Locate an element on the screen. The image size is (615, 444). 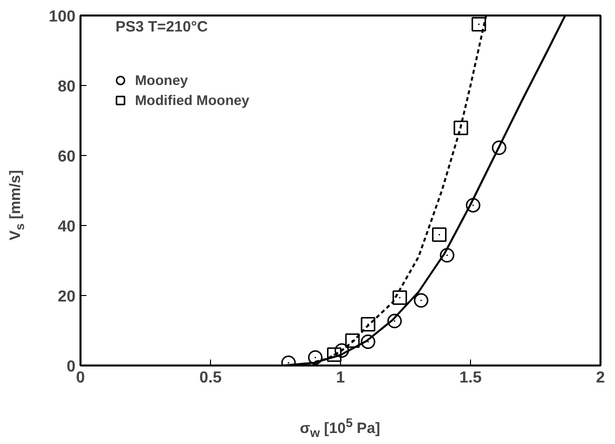
y-tick-label: 20 is located at coordinates (67, 297).